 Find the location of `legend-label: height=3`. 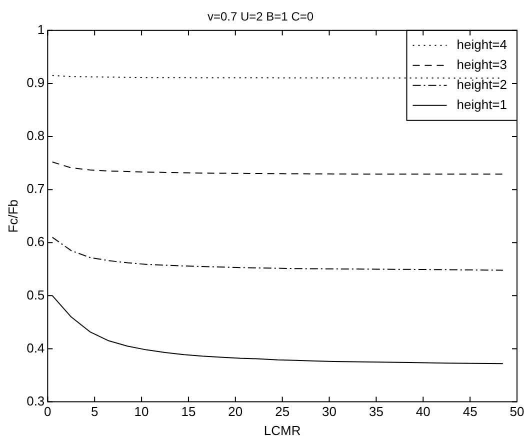

legend-label: height=3 is located at coordinates (482, 64).